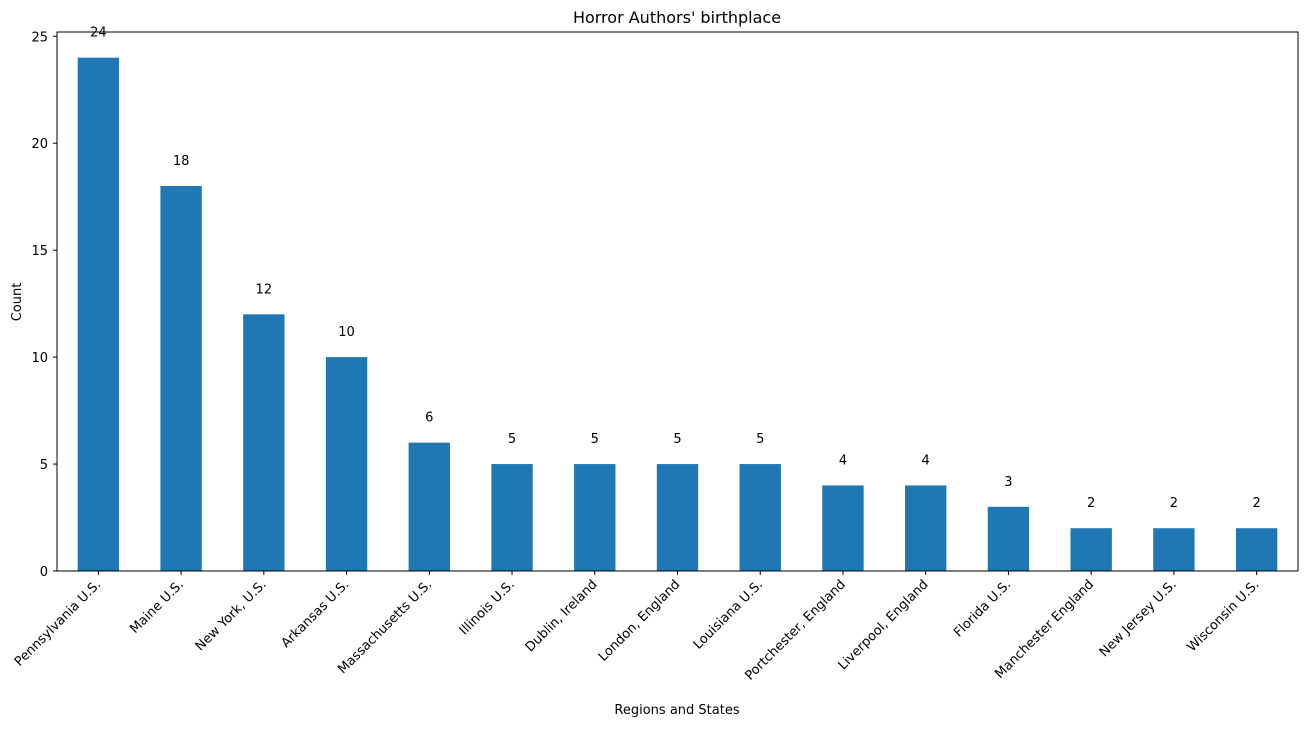  What do you see at coordinates (639, 620) in the screenshot?
I see `x-tick-label: London, England` at bounding box center [639, 620].